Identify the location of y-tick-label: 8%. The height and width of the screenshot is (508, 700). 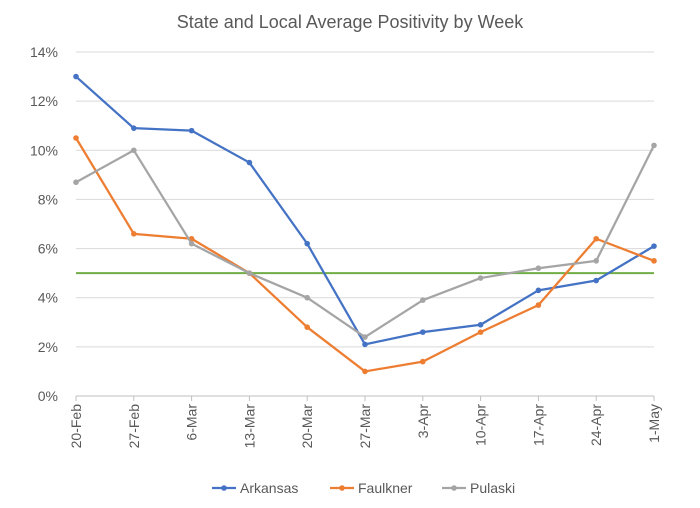
(48, 199).